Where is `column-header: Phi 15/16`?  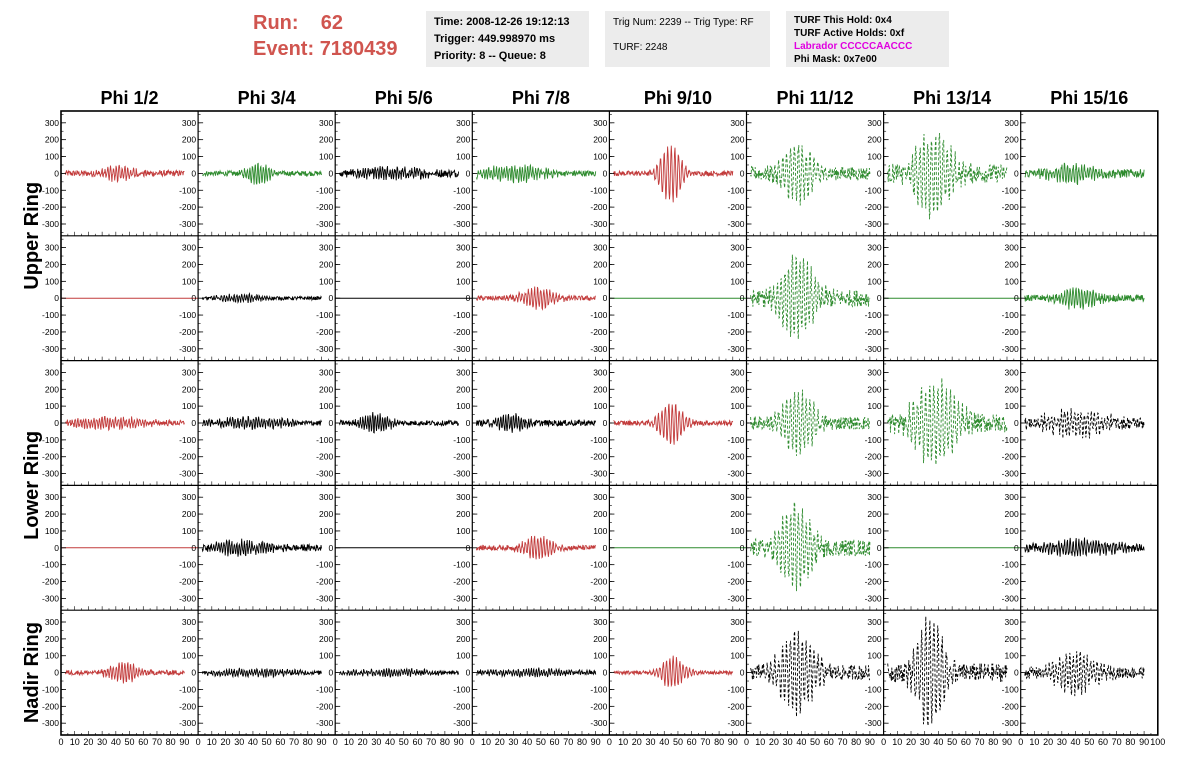 column-header: Phi 15/16 is located at coordinates (1089, 98).